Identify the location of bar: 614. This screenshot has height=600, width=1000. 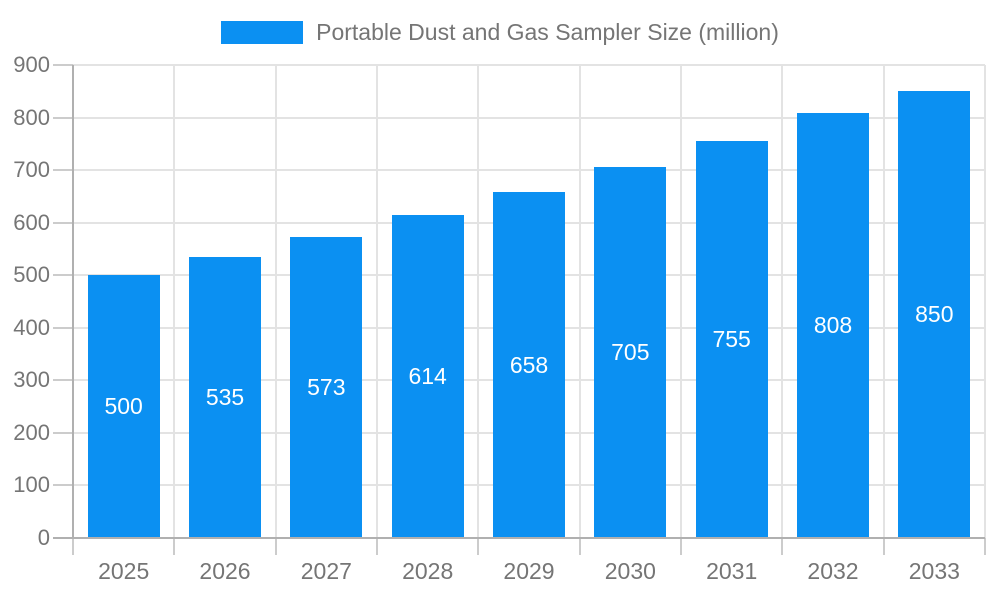
(427, 376).